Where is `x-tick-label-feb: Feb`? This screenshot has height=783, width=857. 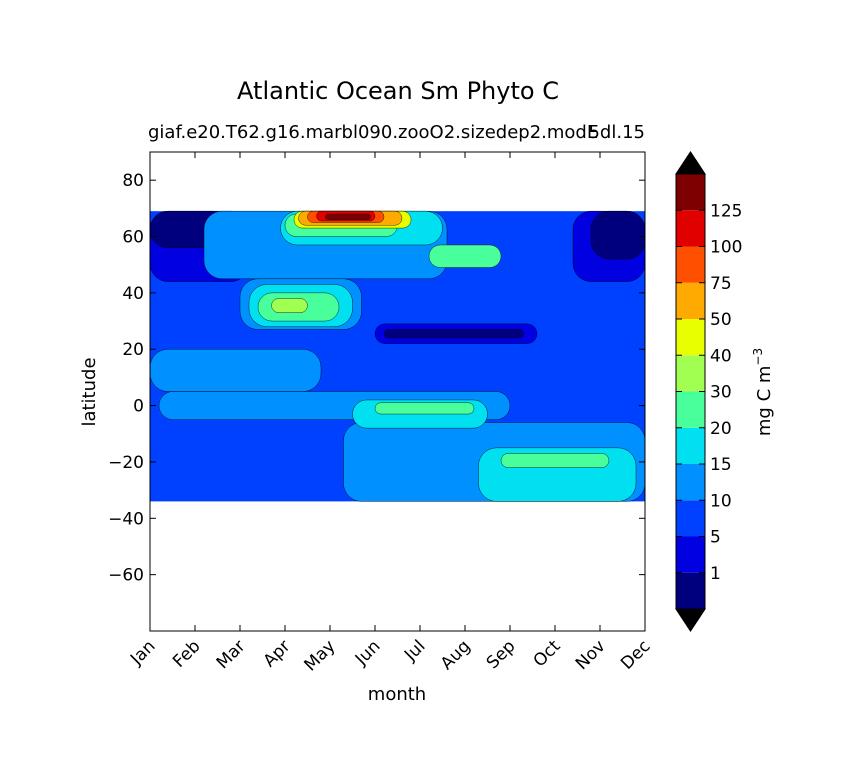
x-tick-label-feb: Feb is located at coordinates (186, 653).